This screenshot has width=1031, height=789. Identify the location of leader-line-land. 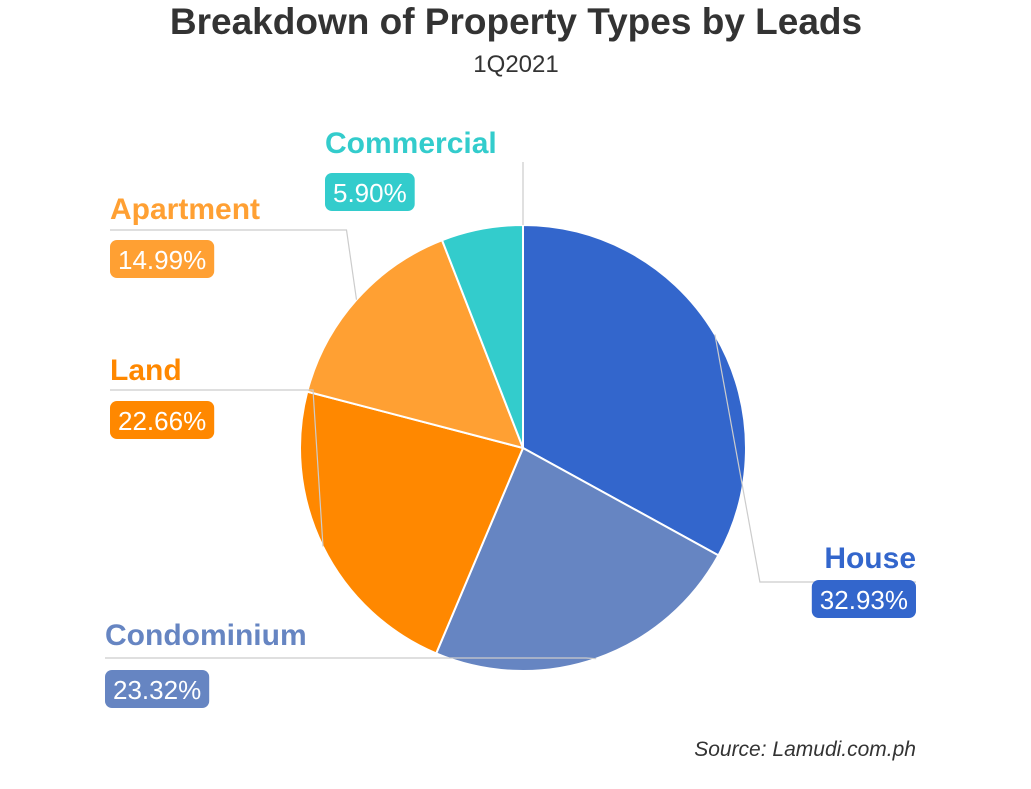
(217, 468).